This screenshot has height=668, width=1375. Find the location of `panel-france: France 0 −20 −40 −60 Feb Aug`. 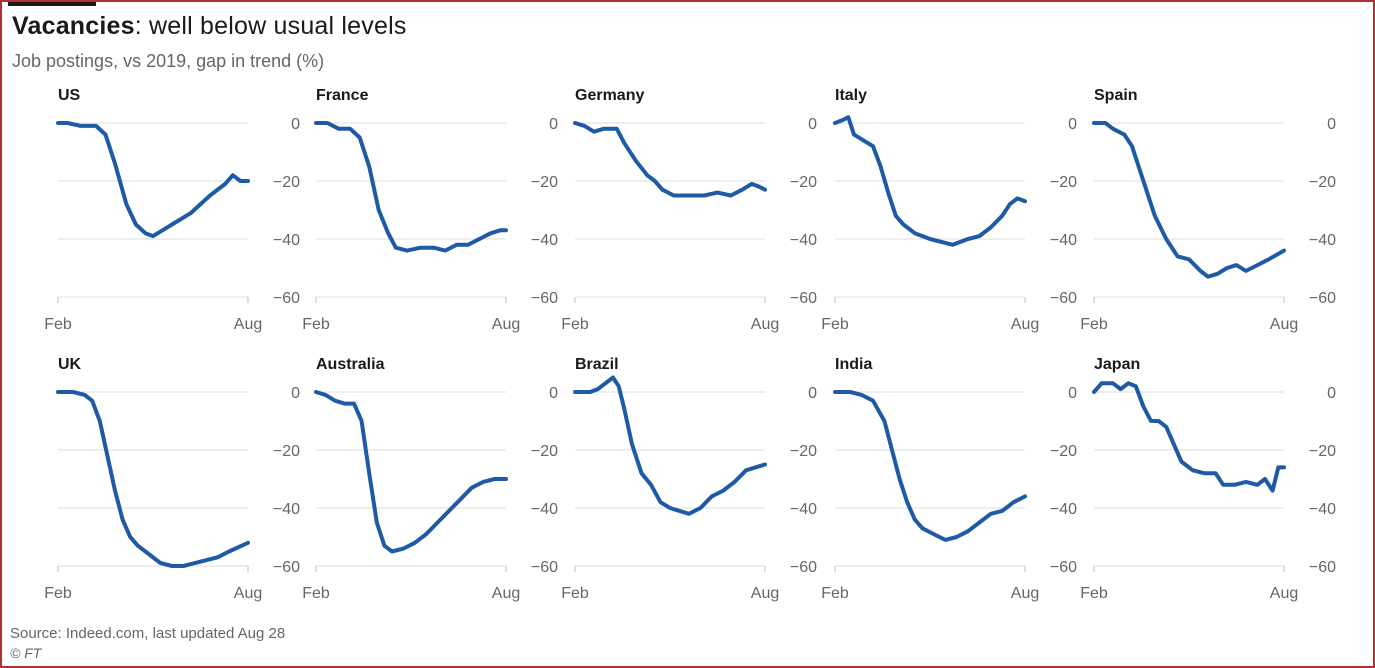

panel-france: France 0 −20 −40 −60 Feb Aug is located at coordinates (430, 210).